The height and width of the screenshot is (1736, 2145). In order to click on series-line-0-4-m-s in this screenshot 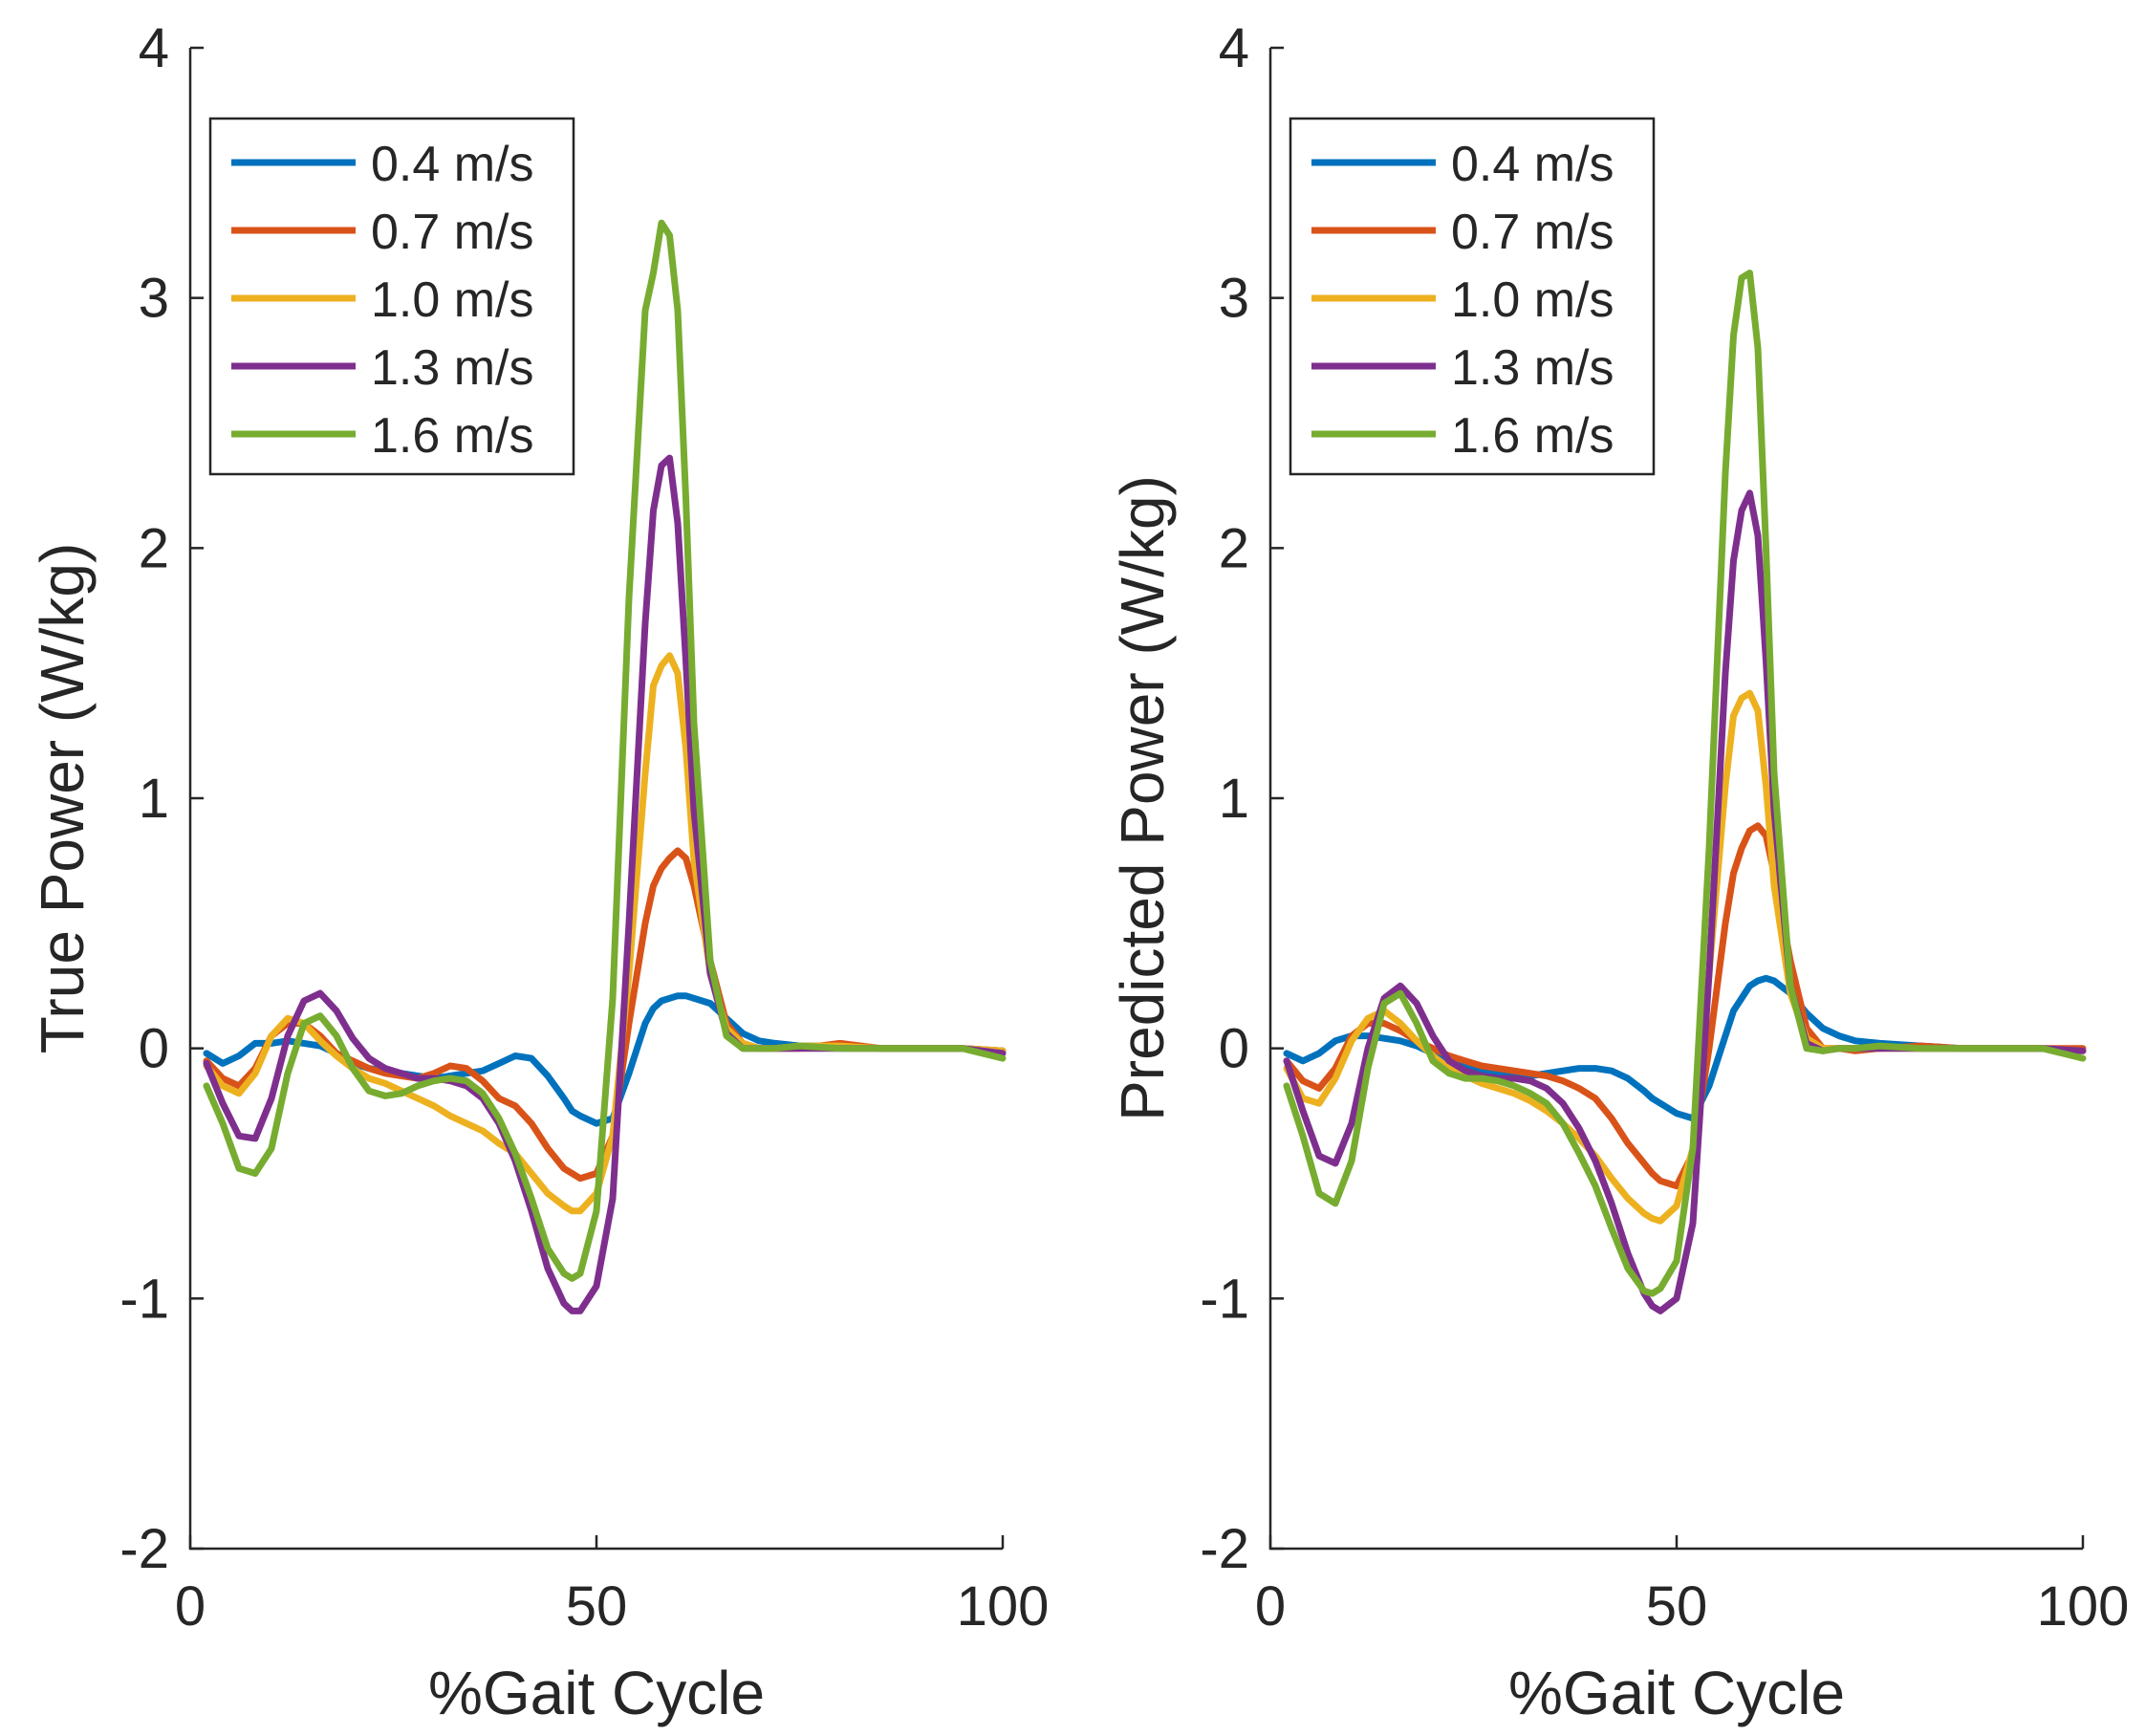, I will do `click(1685, 1048)`.